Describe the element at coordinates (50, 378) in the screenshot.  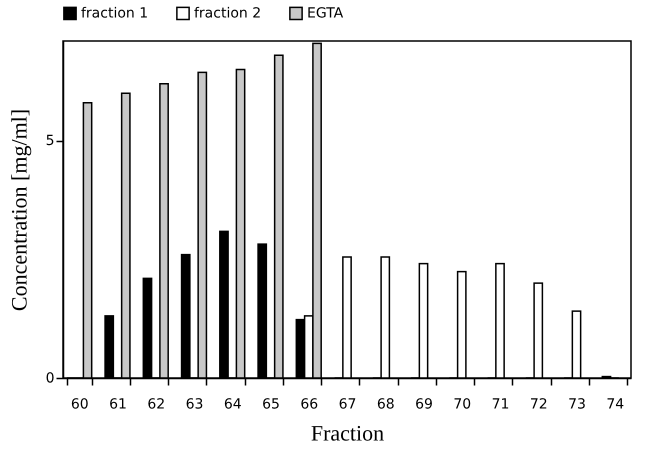
I see `y-tick-label: 0` at that location.